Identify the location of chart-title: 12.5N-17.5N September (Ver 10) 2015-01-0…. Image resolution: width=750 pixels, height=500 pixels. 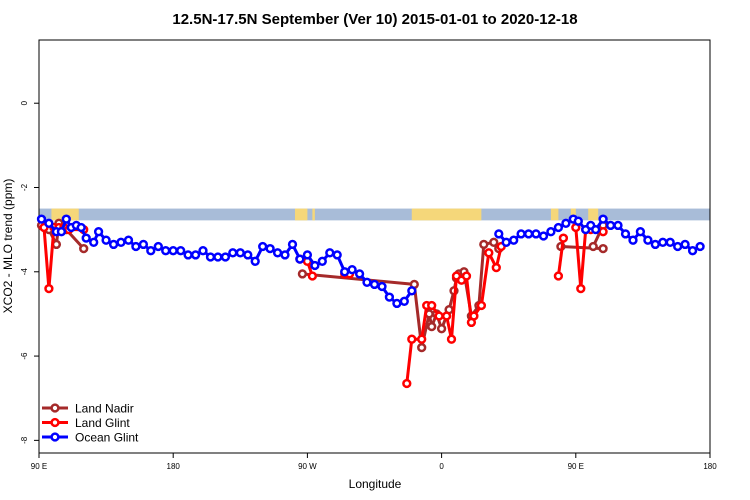
(374, 19).